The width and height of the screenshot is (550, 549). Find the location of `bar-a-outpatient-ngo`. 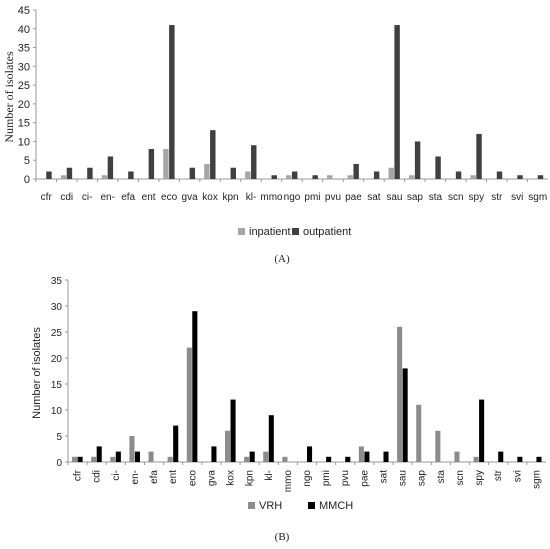

bar-a-outpatient-ngo is located at coordinates (295, 175).